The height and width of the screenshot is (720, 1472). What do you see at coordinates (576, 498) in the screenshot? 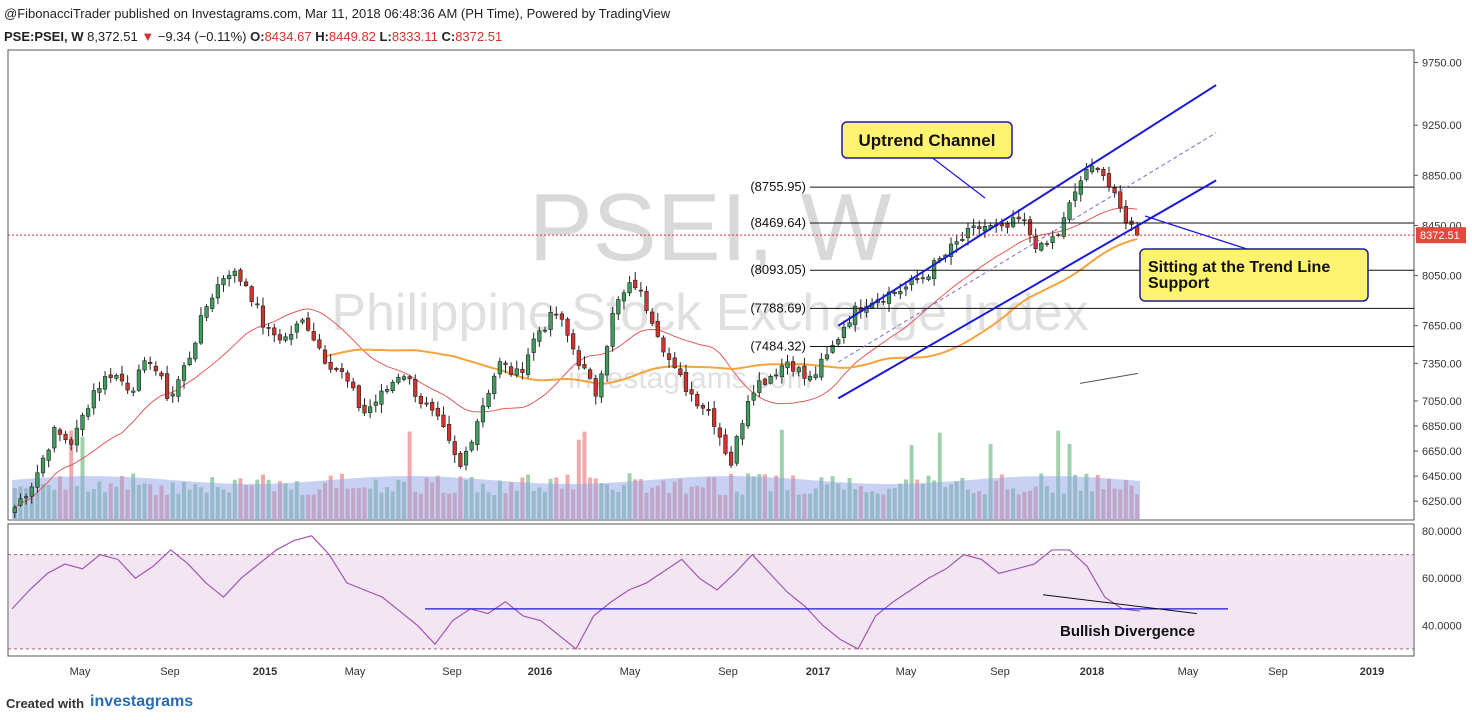
I see `volume-average-area` at bounding box center [576, 498].